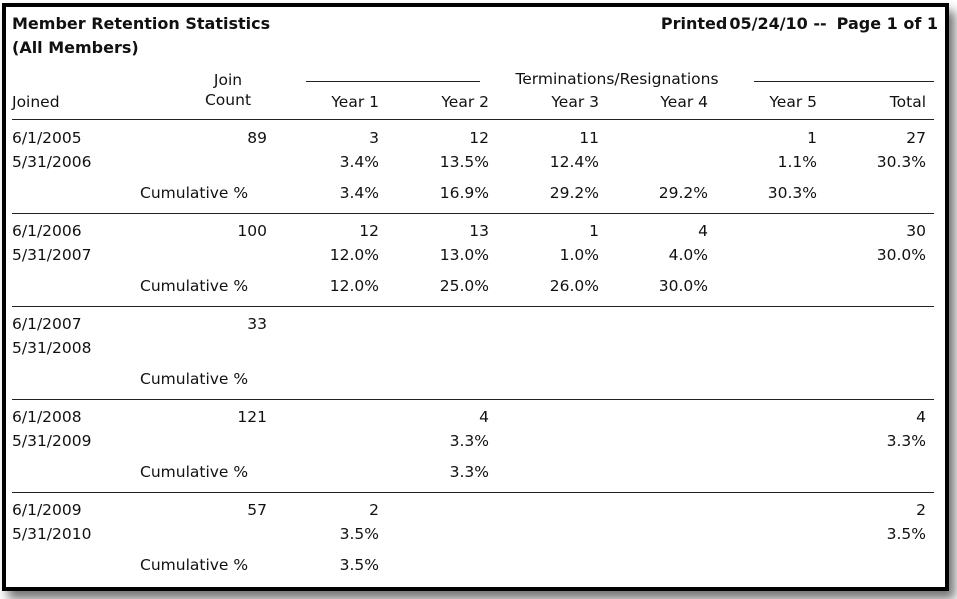 This screenshot has height=599, width=957. What do you see at coordinates (617, 79) in the screenshot?
I see `terminations-group-header: Terminations/Resignations` at bounding box center [617, 79].